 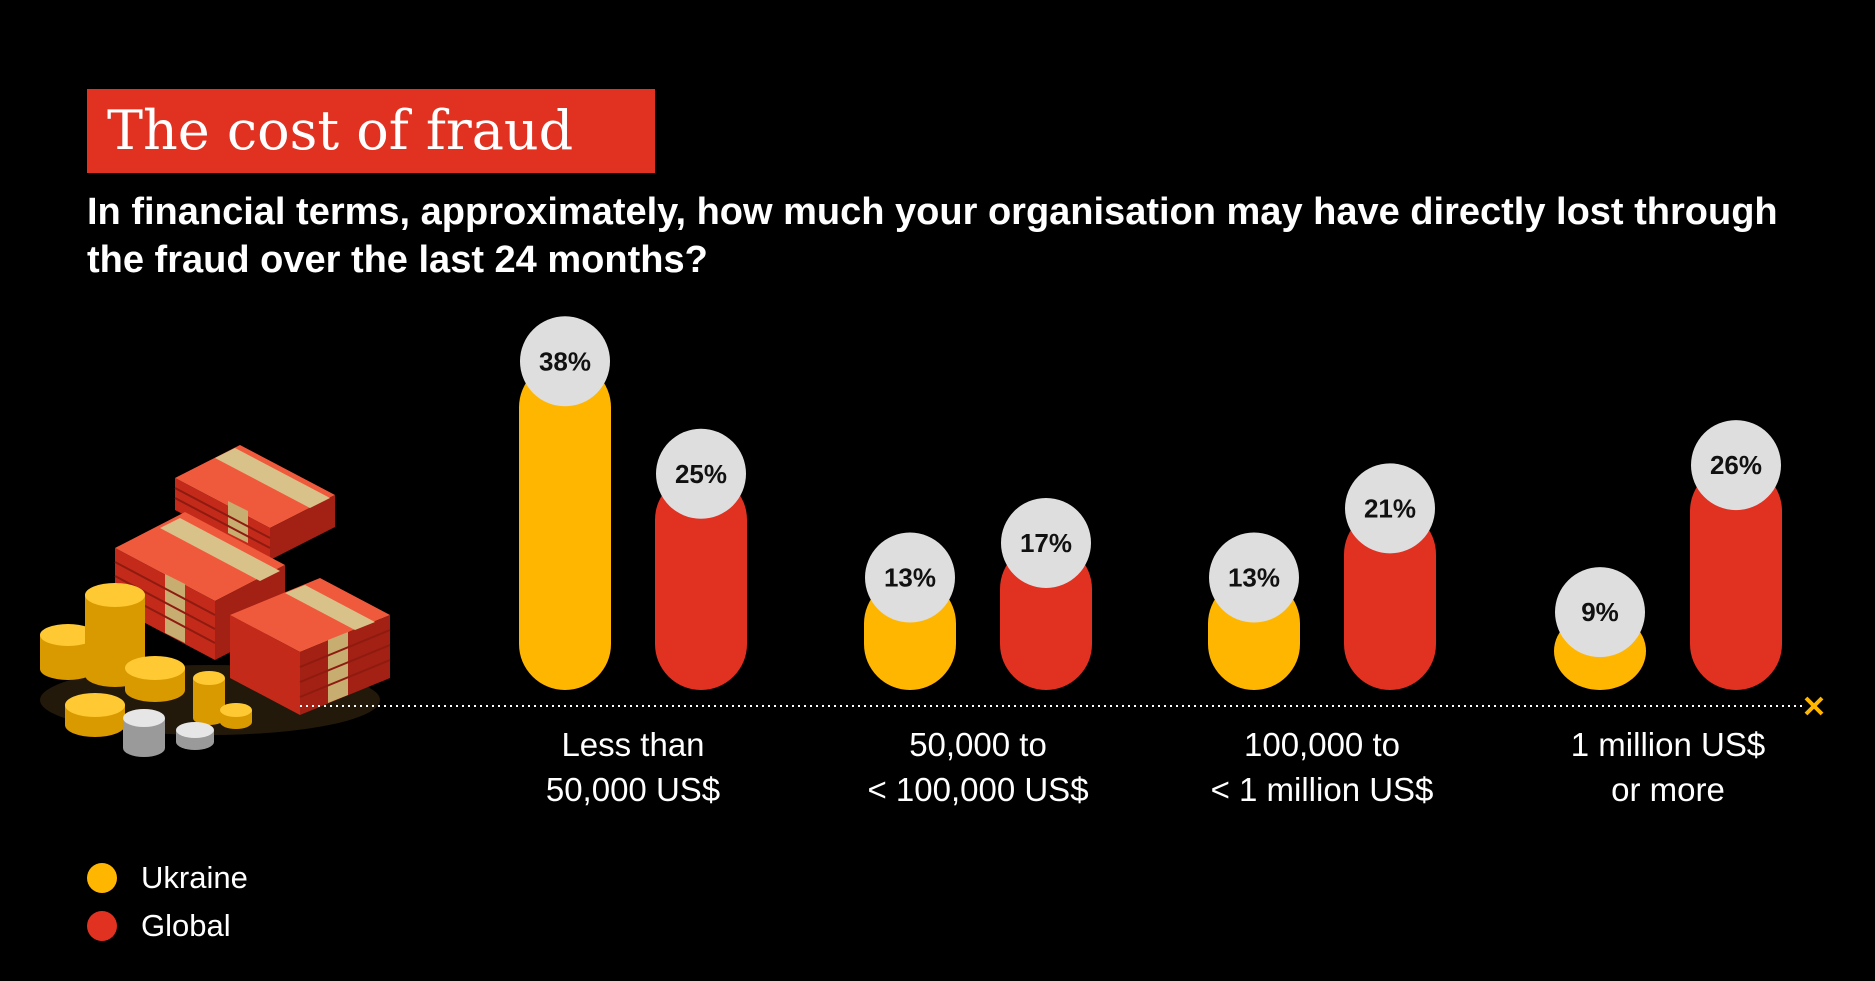 I want to click on legend: Ukraine Global, so click(x=167, y=902).